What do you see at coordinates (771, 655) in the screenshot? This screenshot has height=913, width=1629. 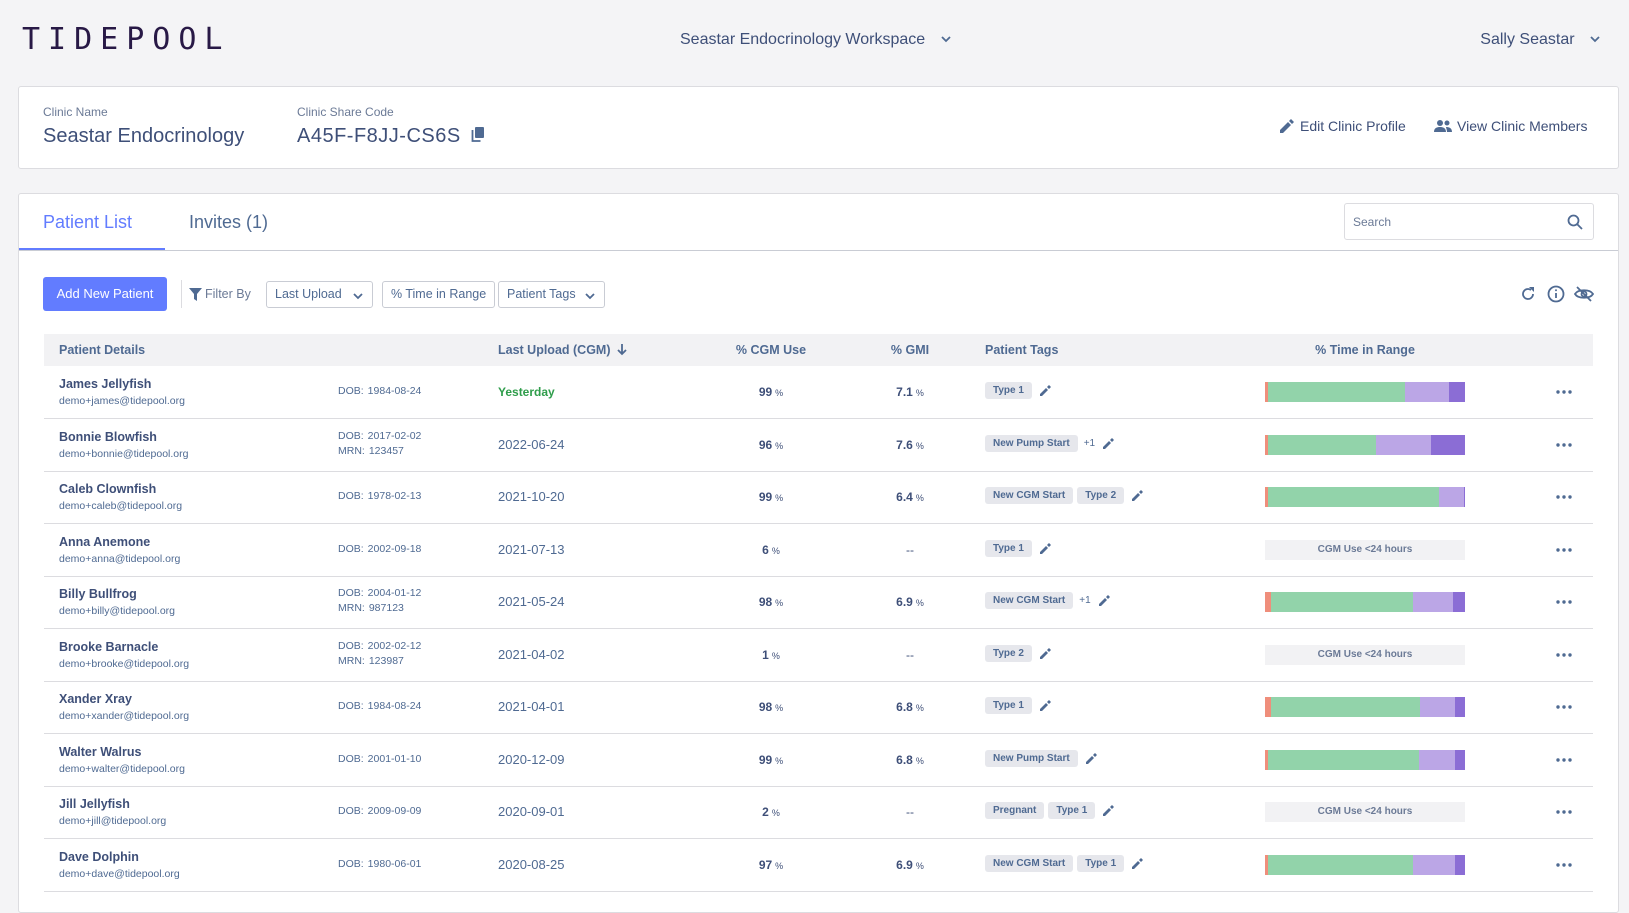 I see `cgm-use: 1%` at bounding box center [771, 655].